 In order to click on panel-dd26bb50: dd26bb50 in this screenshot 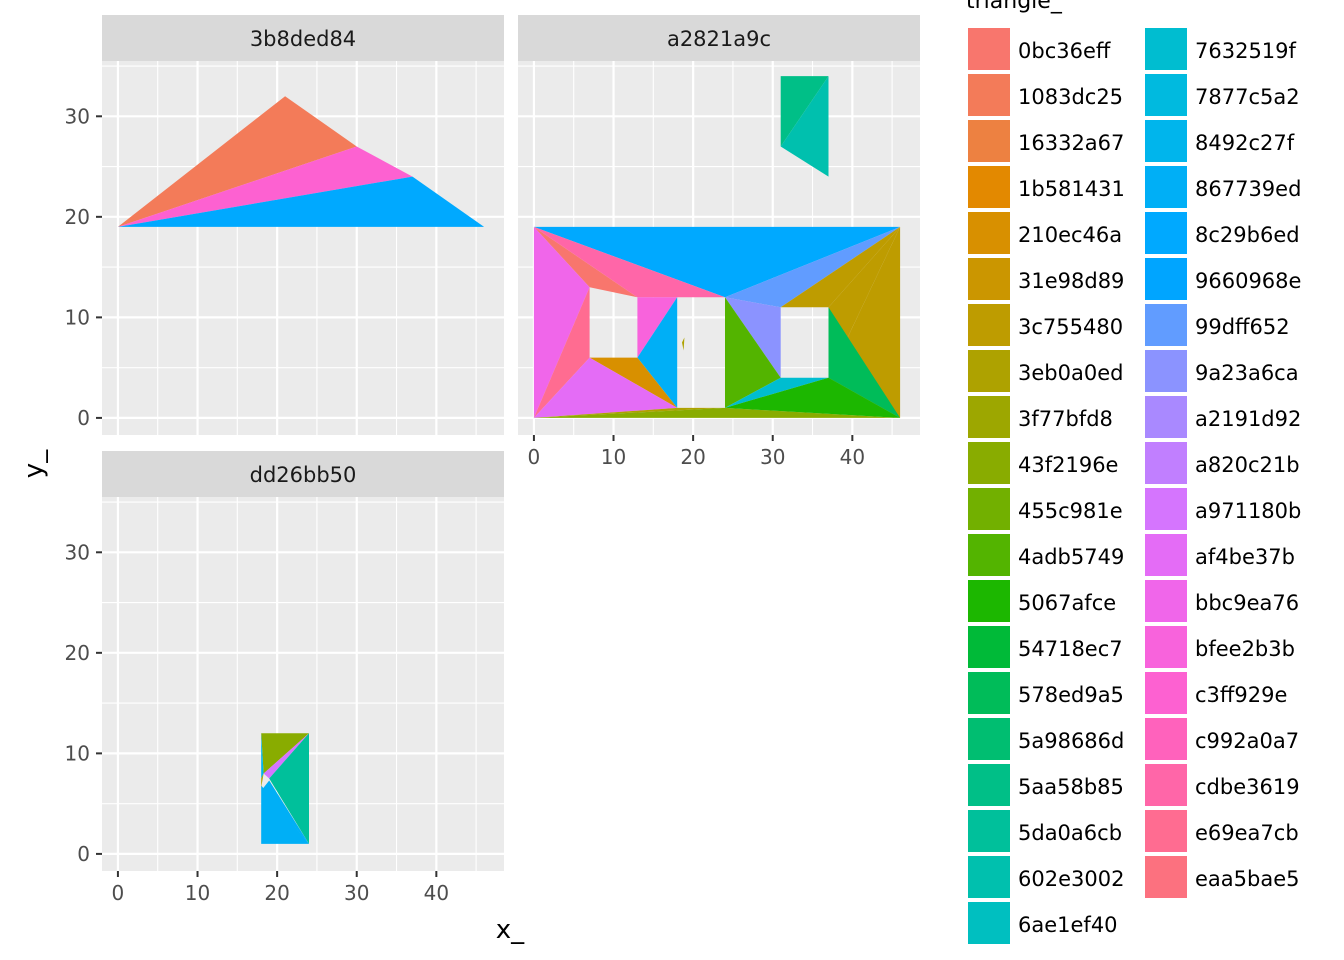, I will do `click(303, 661)`.